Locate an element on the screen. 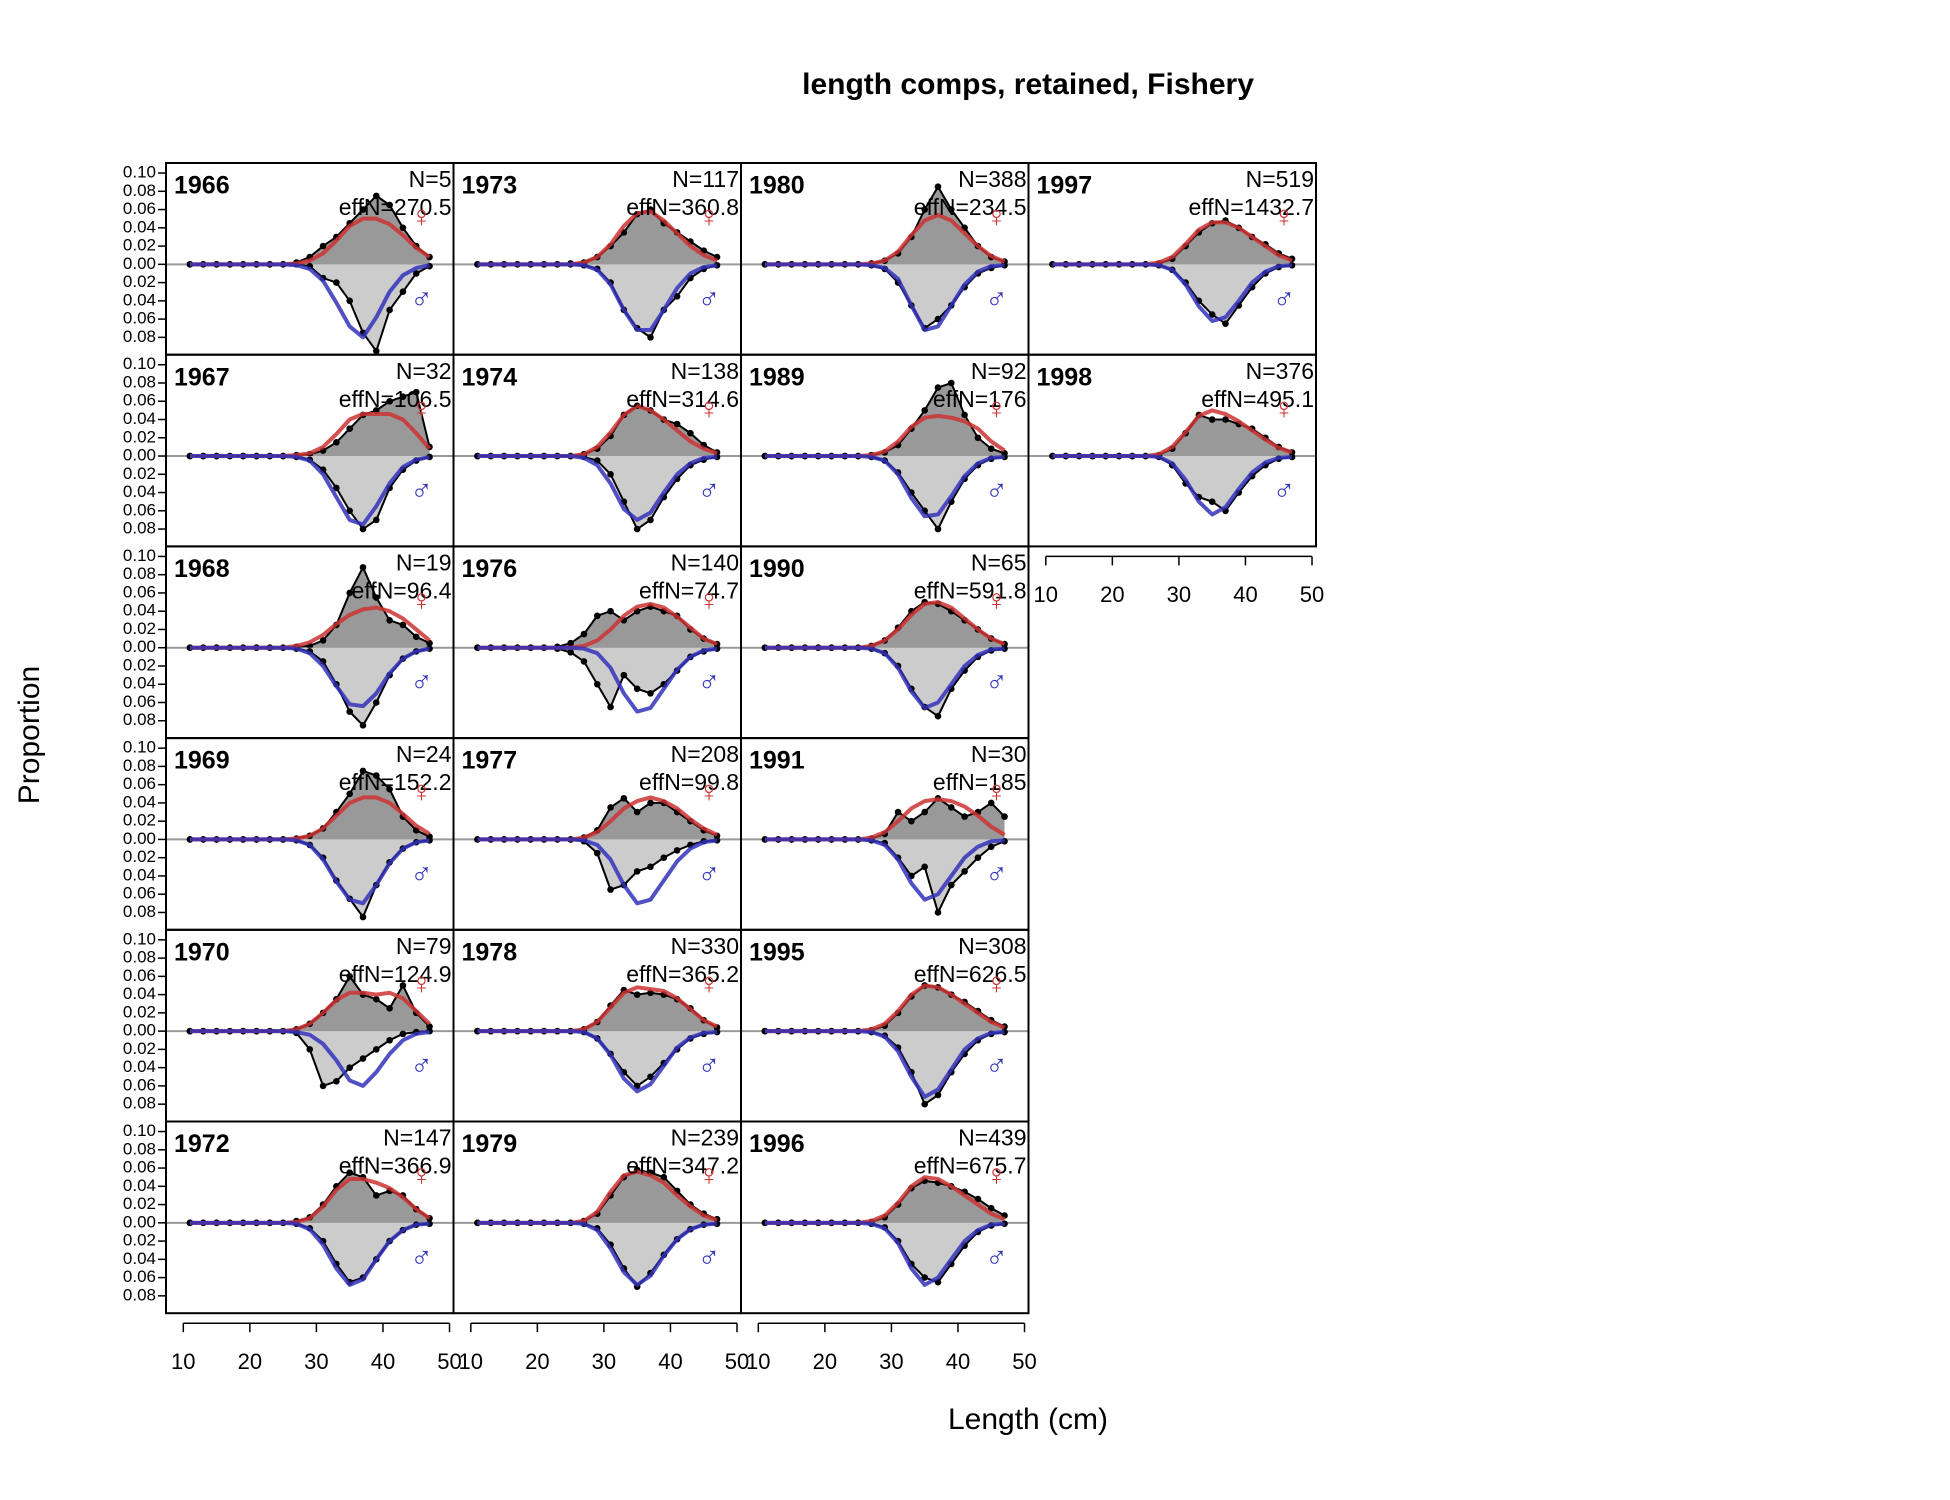 The width and height of the screenshot is (1950, 1500). panel-effn: effN=234.5 is located at coordinates (970, 207).